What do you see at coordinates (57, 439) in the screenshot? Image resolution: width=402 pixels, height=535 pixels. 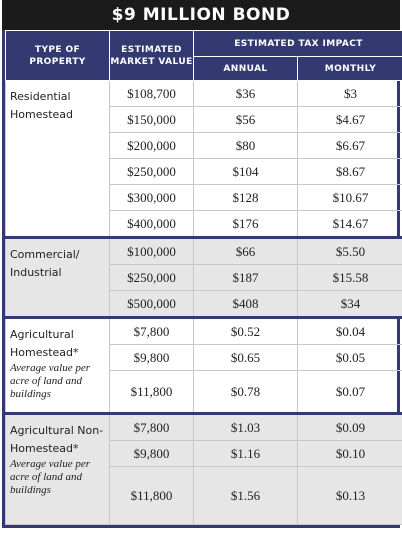 I see `property-type-label: Agricultural Non-Homestead*` at bounding box center [57, 439].